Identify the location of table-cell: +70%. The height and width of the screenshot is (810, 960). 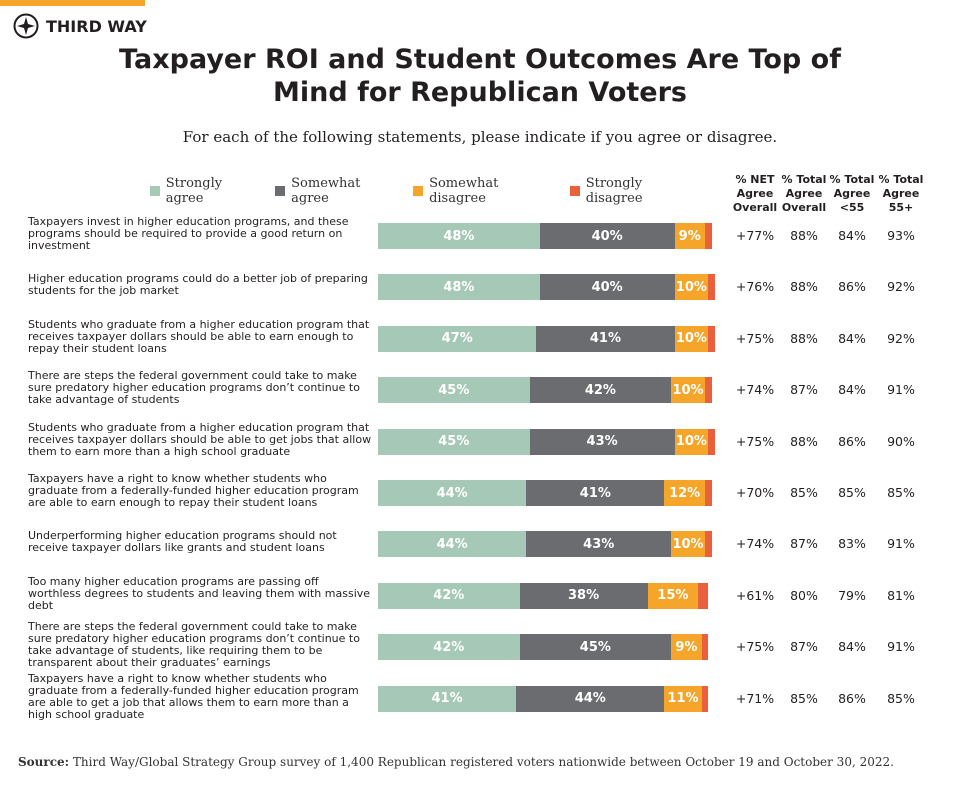
(755, 492).